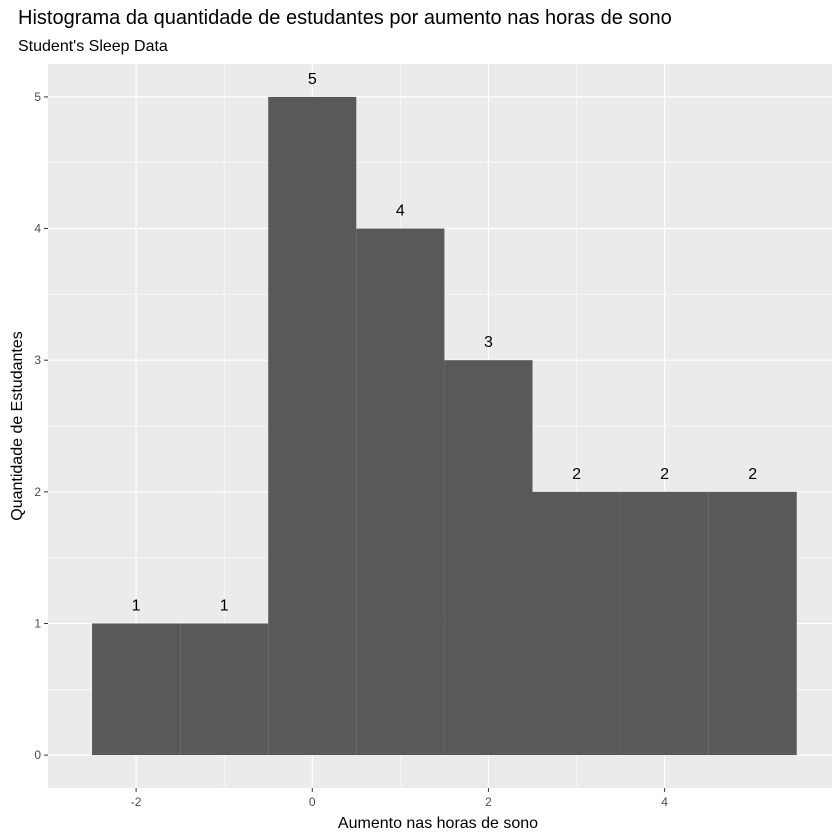  Describe the element at coordinates (37, 229) in the screenshot. I see `y-tick-label: 4` at that location.